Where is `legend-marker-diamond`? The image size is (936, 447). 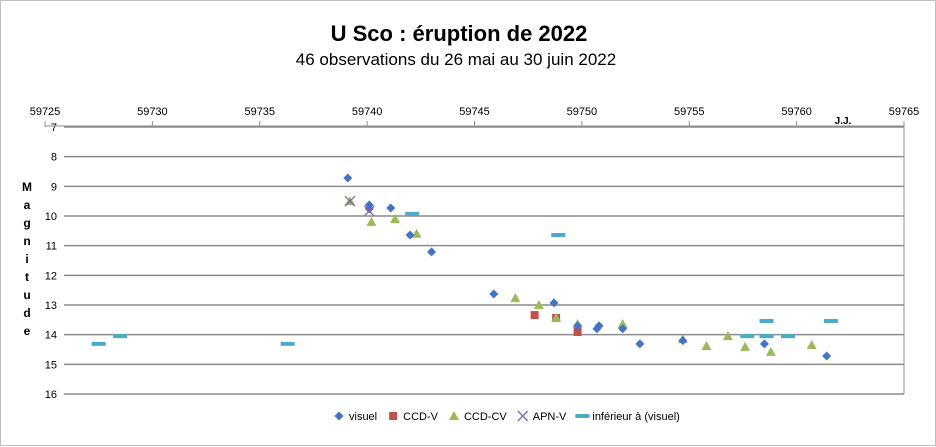 legend-marker-diamond is located at coordinates (339, 416).